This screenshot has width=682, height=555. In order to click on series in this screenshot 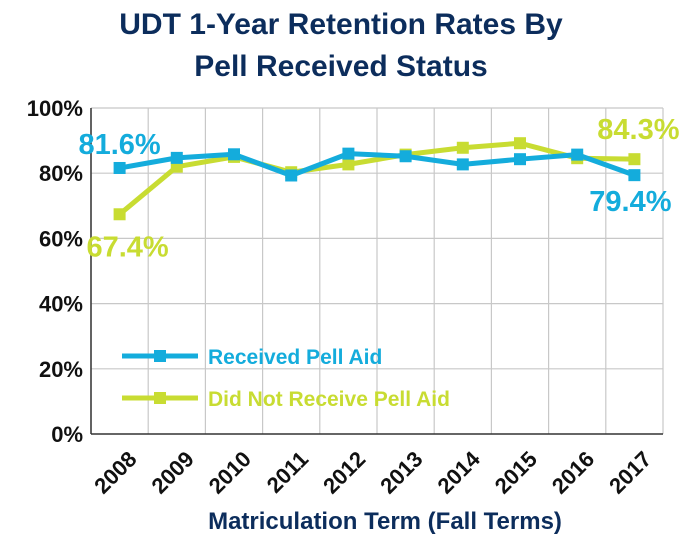, I will do `click(377, 179)`.